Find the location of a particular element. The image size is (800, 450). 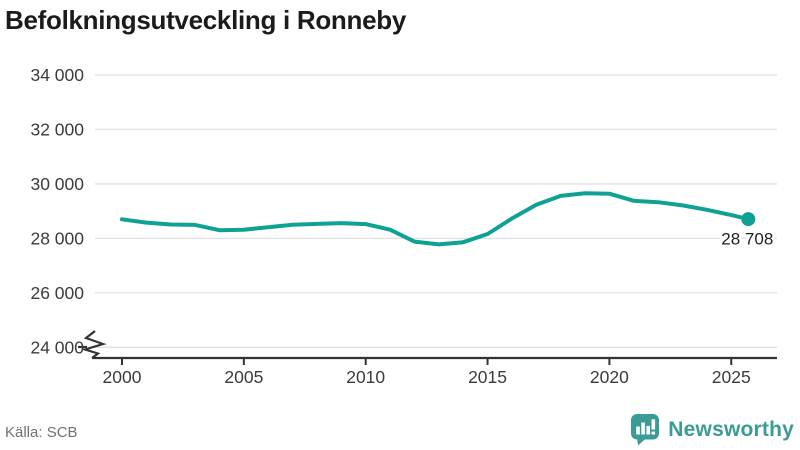

newsworthy-icon is located at coordinates (645, 430).